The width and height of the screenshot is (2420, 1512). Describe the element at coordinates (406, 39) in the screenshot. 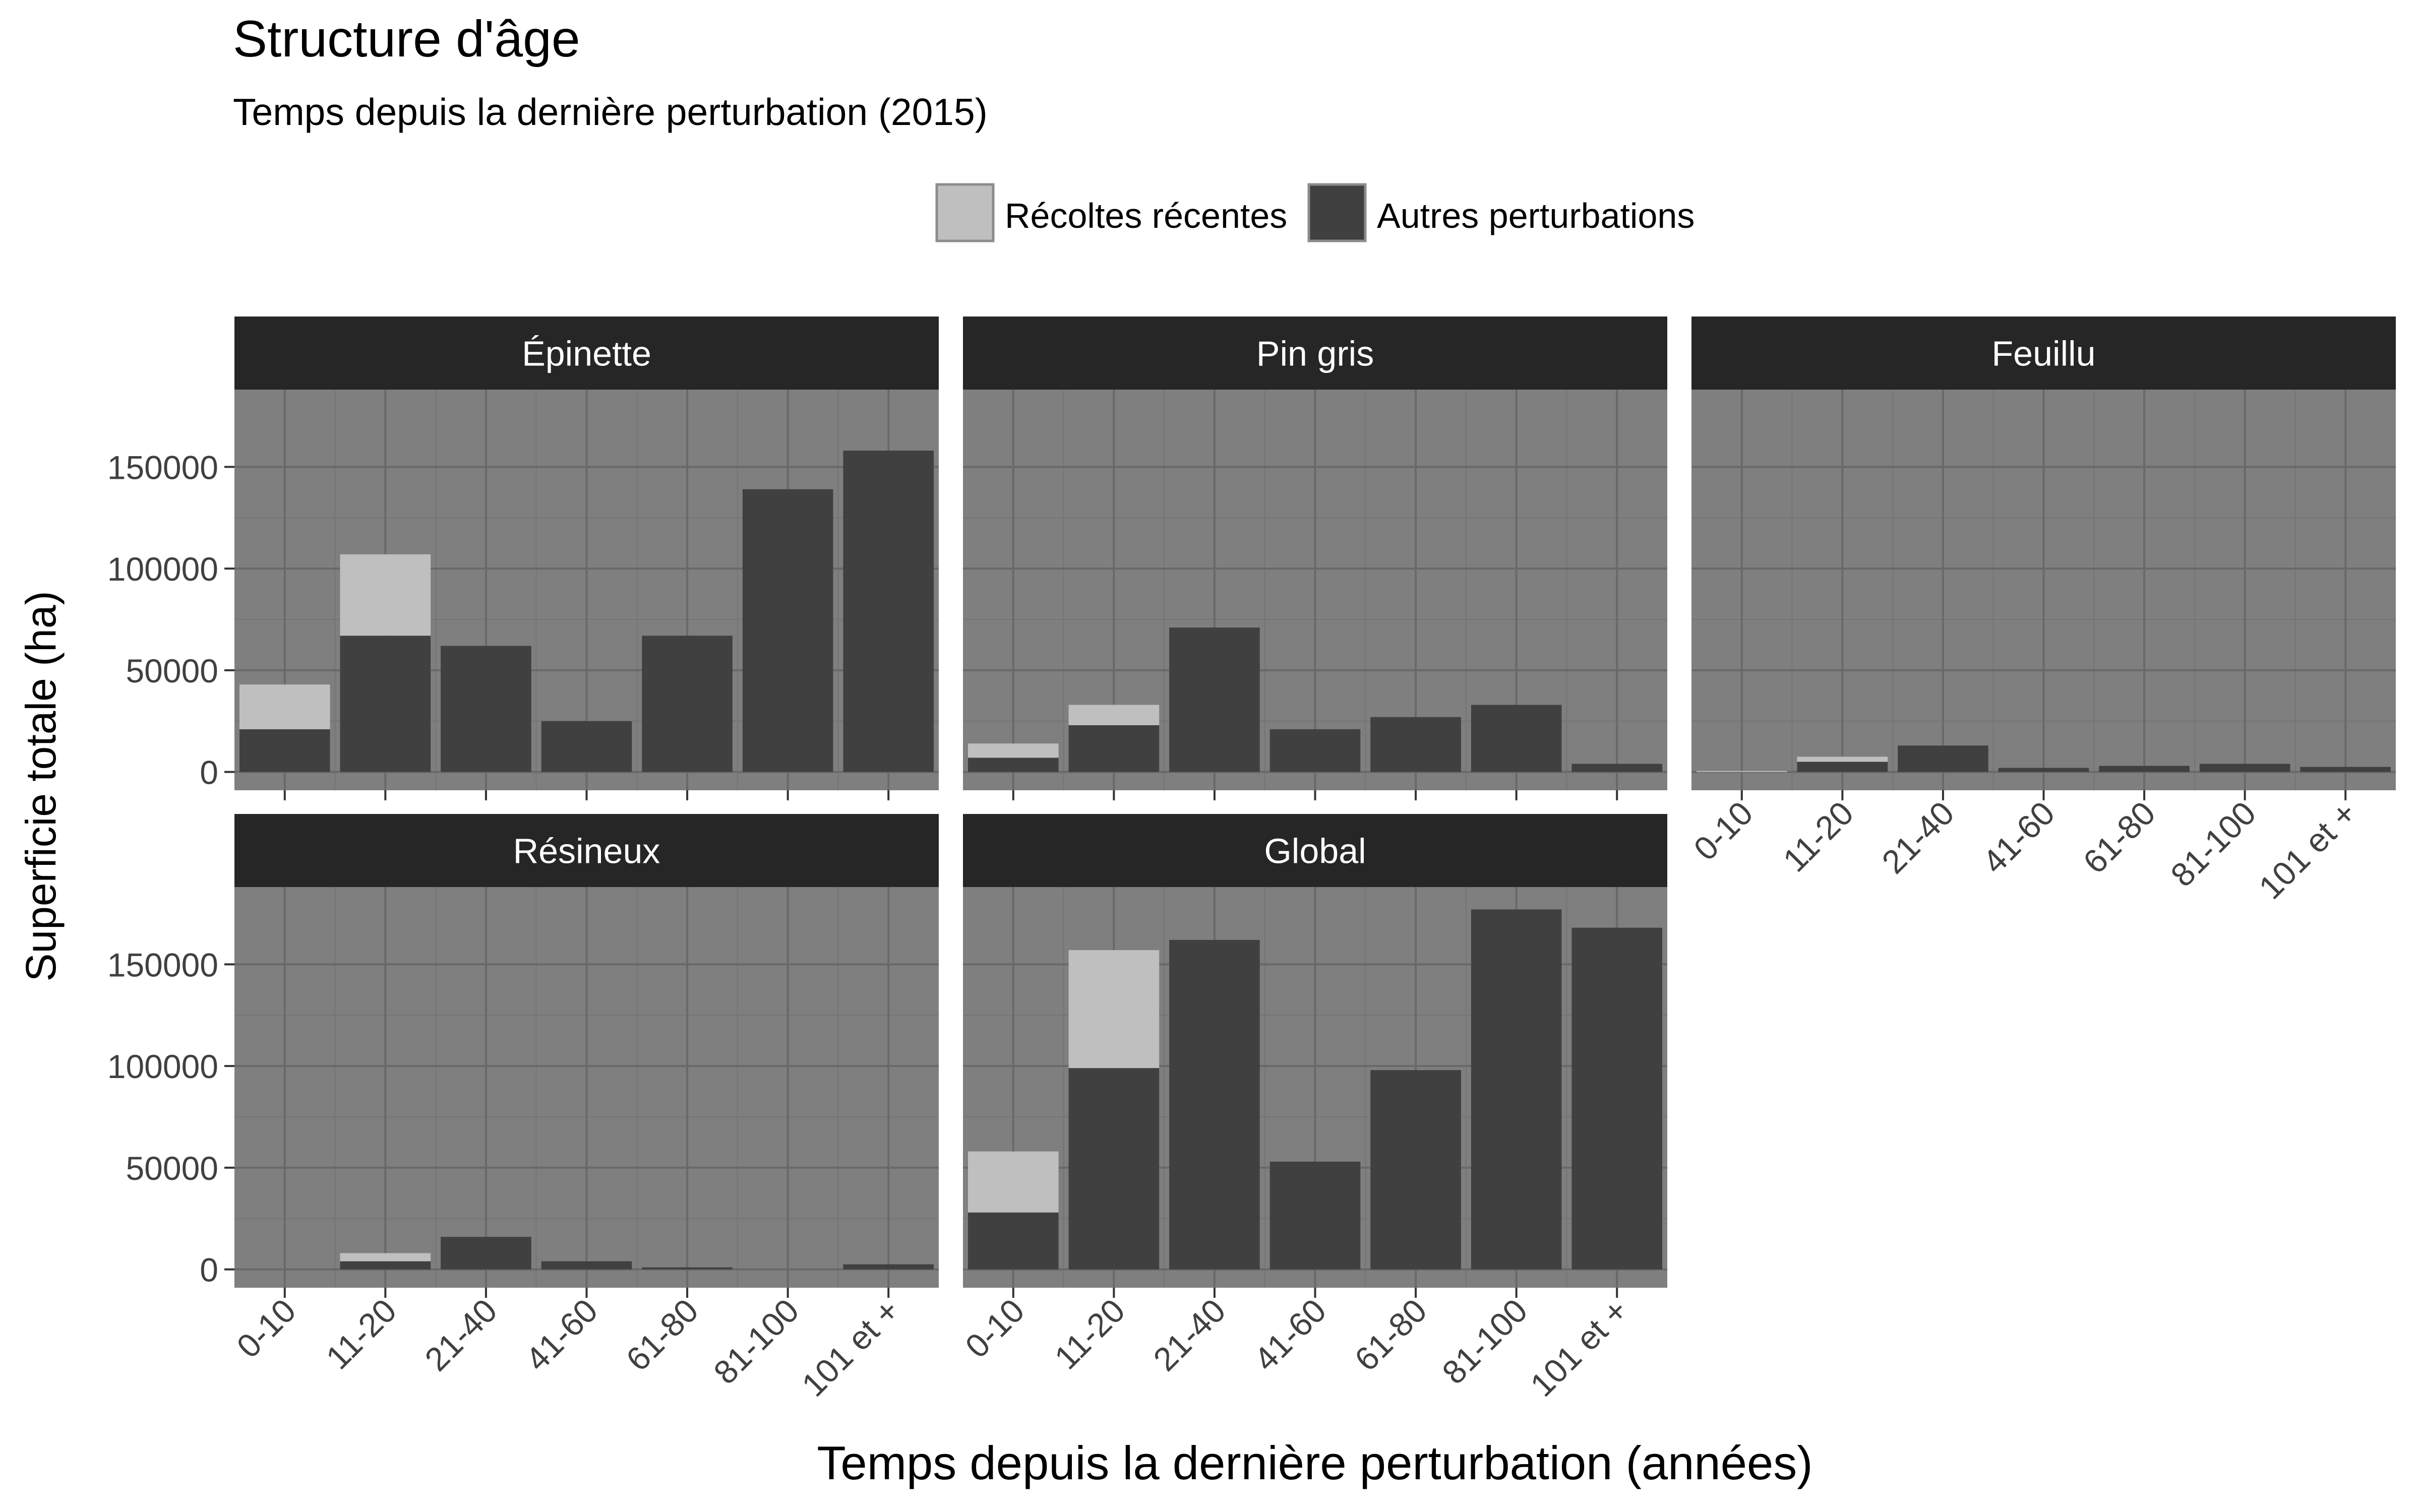

I see `chart-title: Structure d'âge` at that location.